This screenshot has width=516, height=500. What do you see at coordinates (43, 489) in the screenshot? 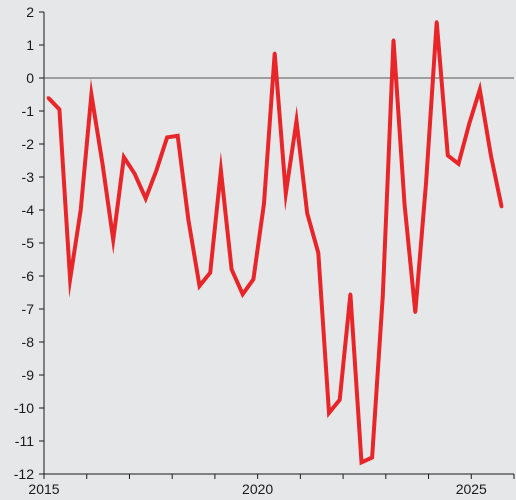
I see `x-tick-label: 2015` at bounding box center [43, 489].